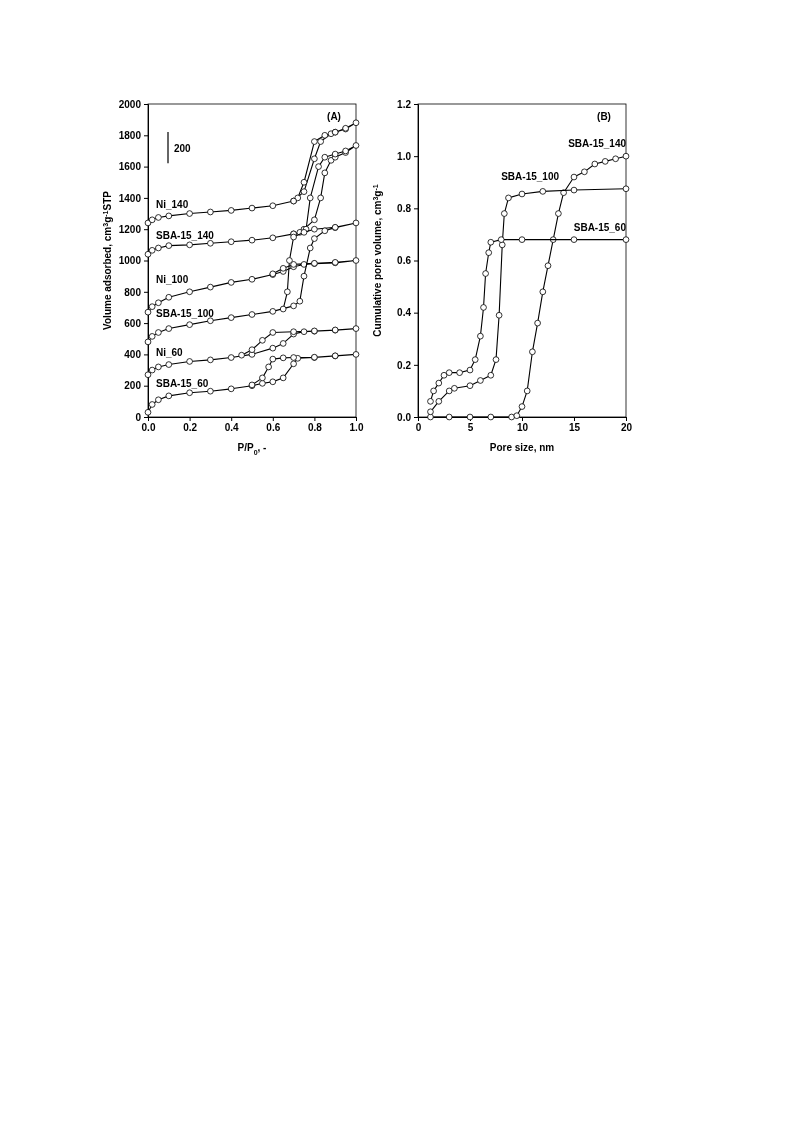 This screenshot has height=1121, width=793. I want to click on y-tick-label: 400, so click(133, 355).